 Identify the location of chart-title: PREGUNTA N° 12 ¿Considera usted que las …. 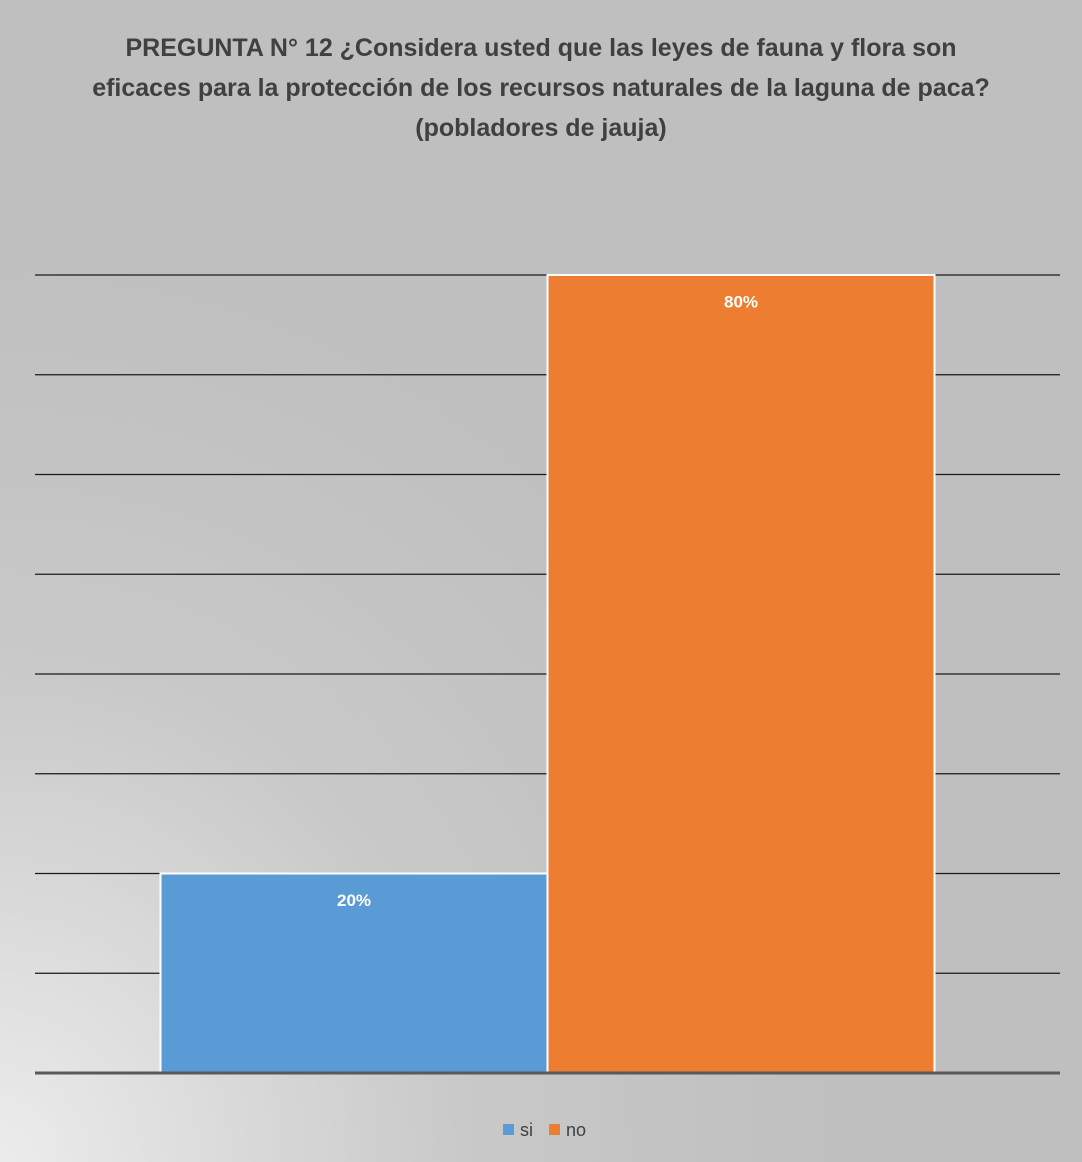
(541, 88).